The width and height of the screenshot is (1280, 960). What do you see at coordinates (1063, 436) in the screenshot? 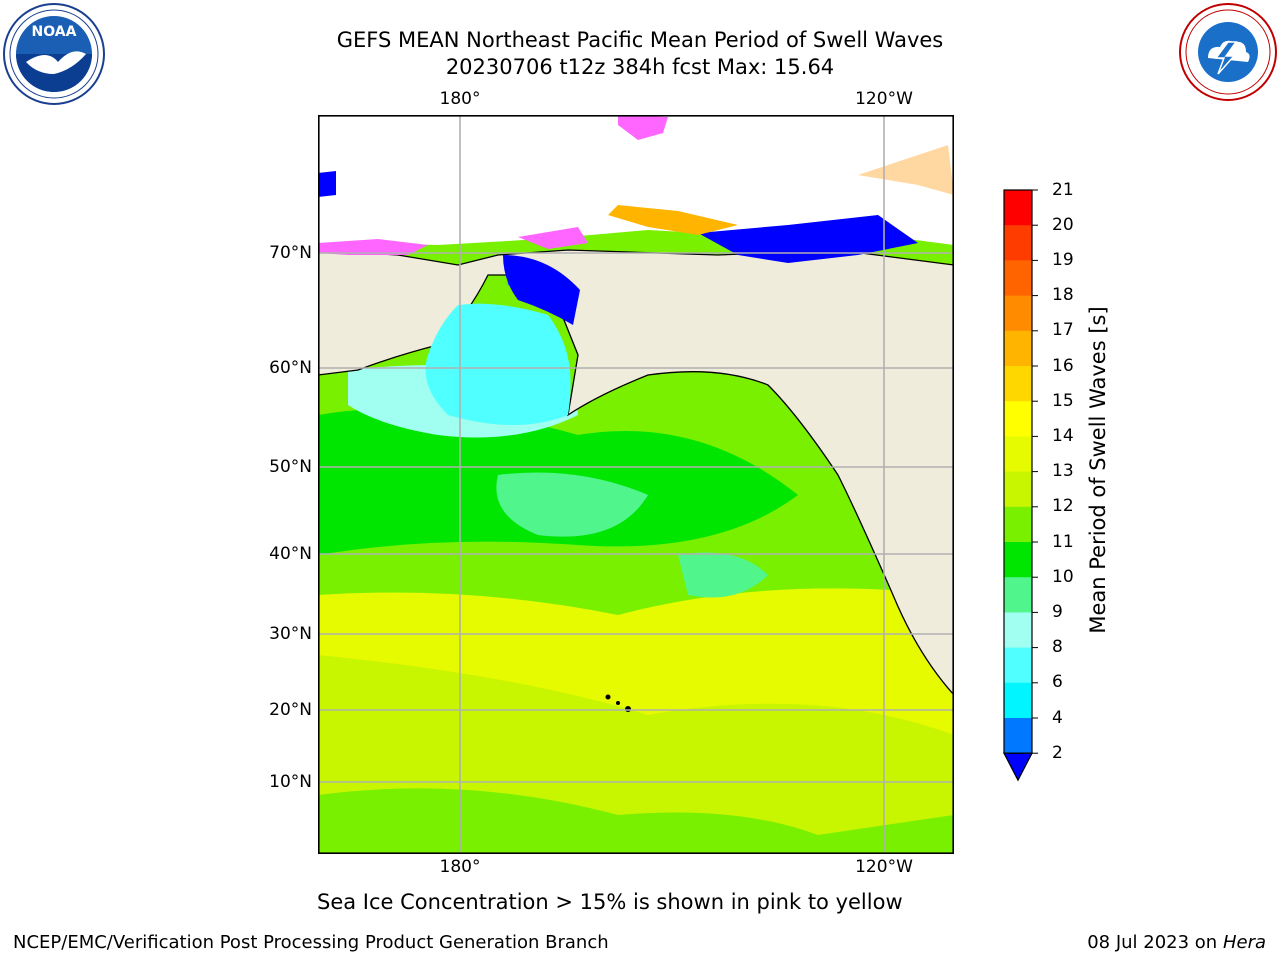
I see `colorbar-tick: 14` at bounding box center [1063, 436].